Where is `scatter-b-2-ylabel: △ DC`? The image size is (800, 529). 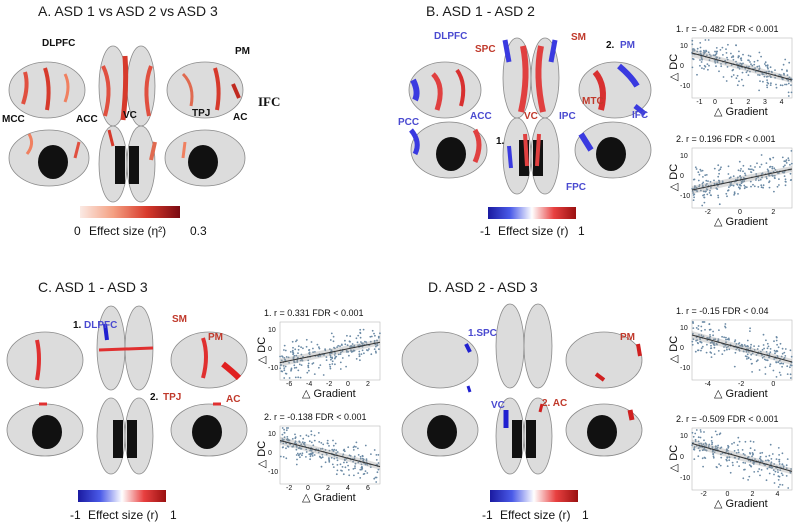 scatter-b-2-ylabel: △ DC is located at coordinates (674, 177).